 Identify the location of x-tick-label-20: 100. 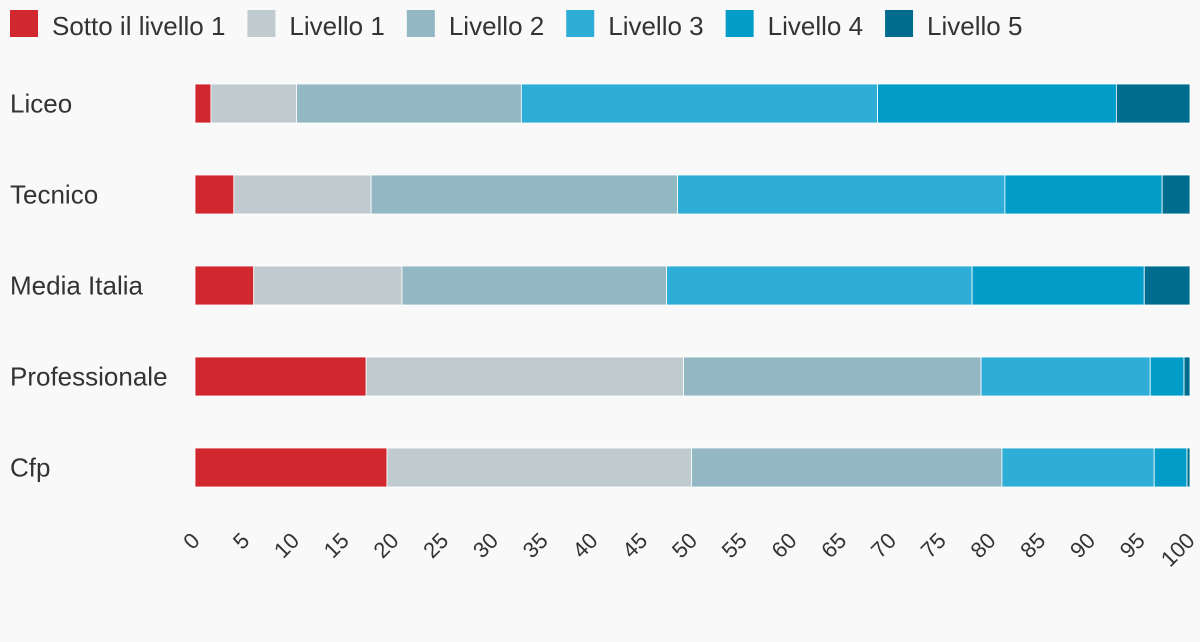
(1178, 550).